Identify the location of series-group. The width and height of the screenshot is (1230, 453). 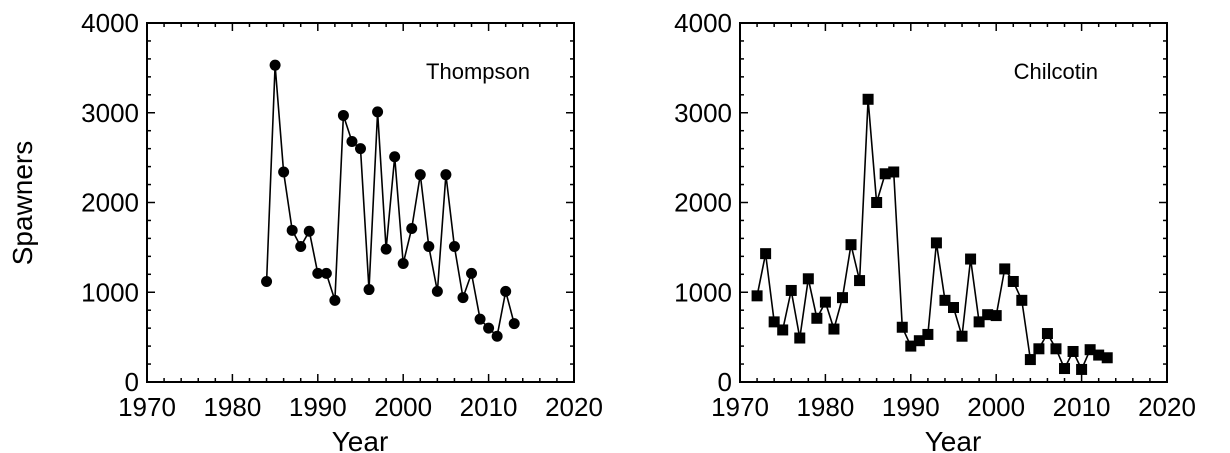
(390, 200).